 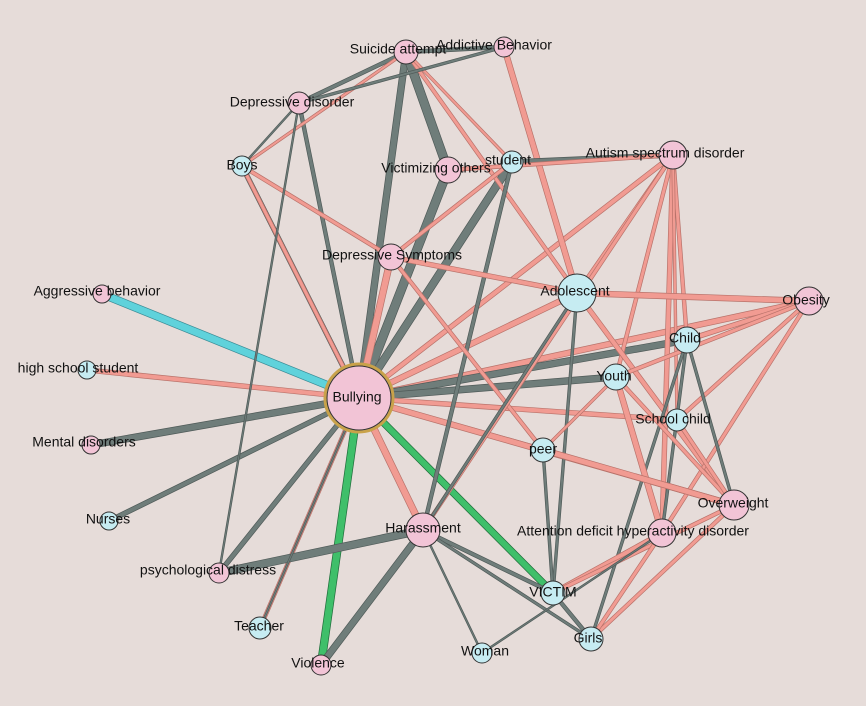 I want to click on node-label: psychological distress, so click(x=208, y=570).